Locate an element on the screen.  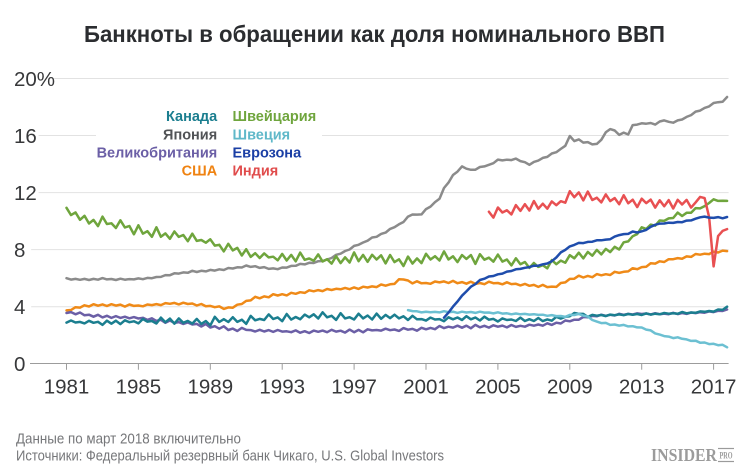
svg-text: Великобритания is located at coordinates (157, 154).